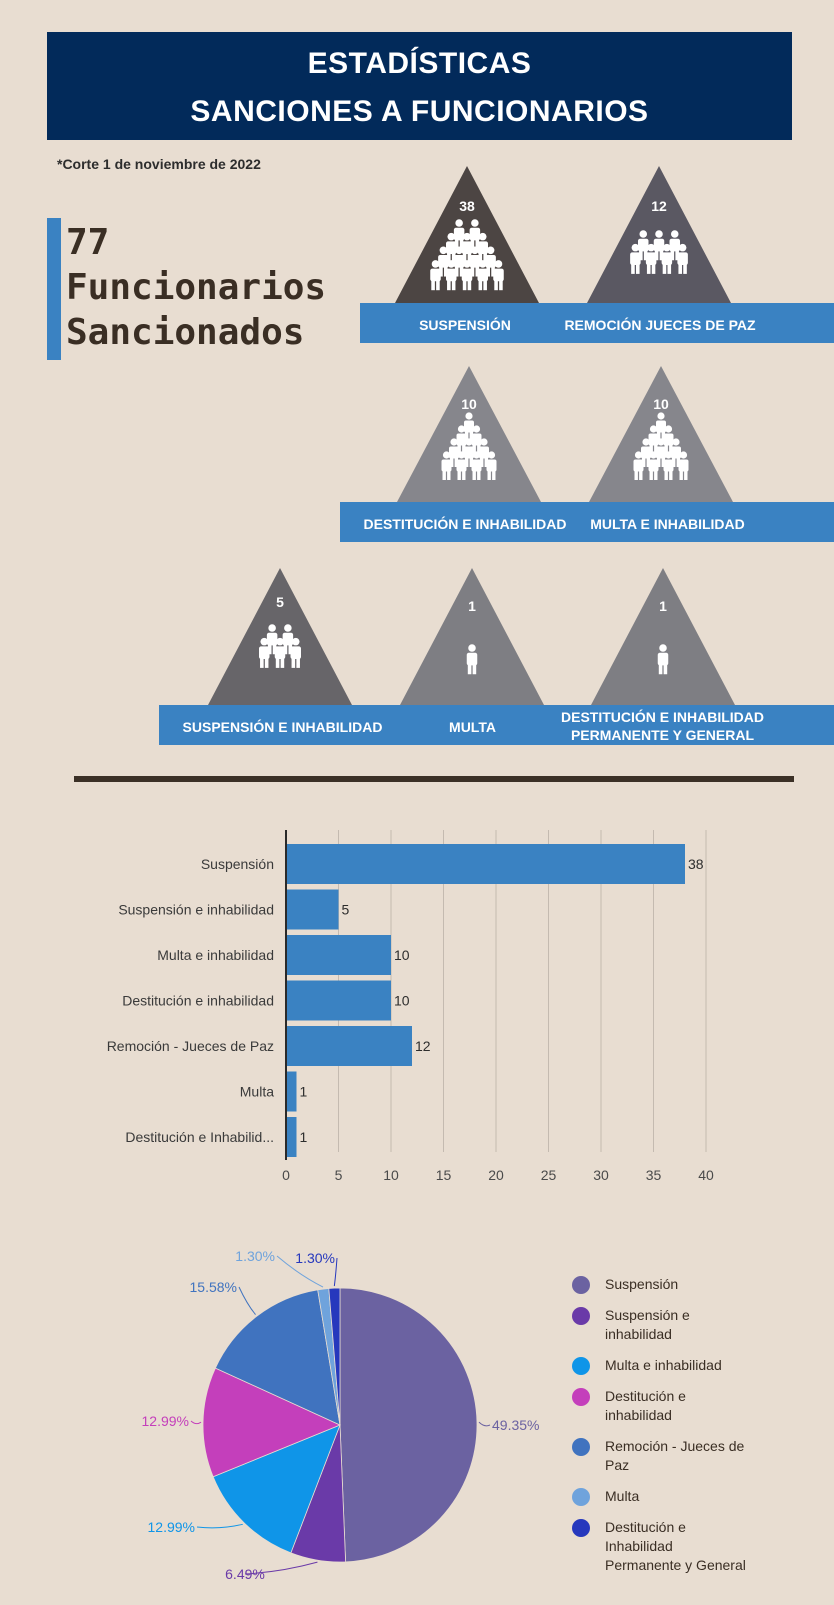  What do you see at coordinates (402, 955) in the screenshot?
I see `bar-value-label: 10` at bounding box center [402, 955].